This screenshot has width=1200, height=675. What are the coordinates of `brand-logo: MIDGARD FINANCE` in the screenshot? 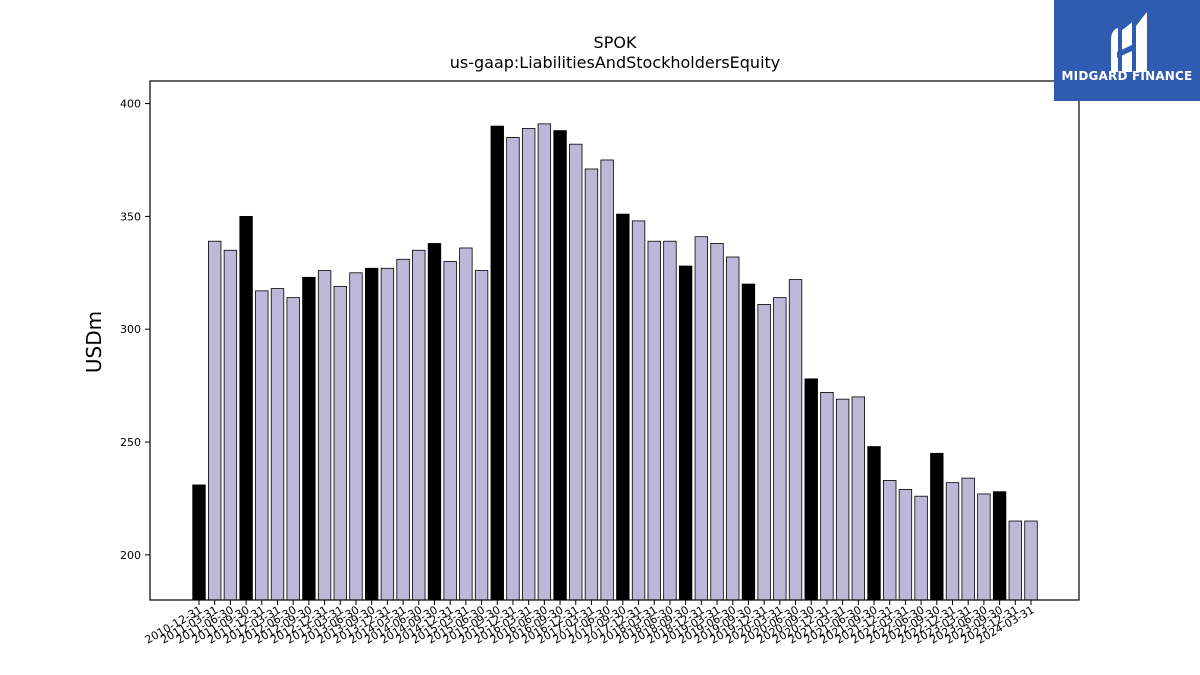 It's located at (1127, 50).